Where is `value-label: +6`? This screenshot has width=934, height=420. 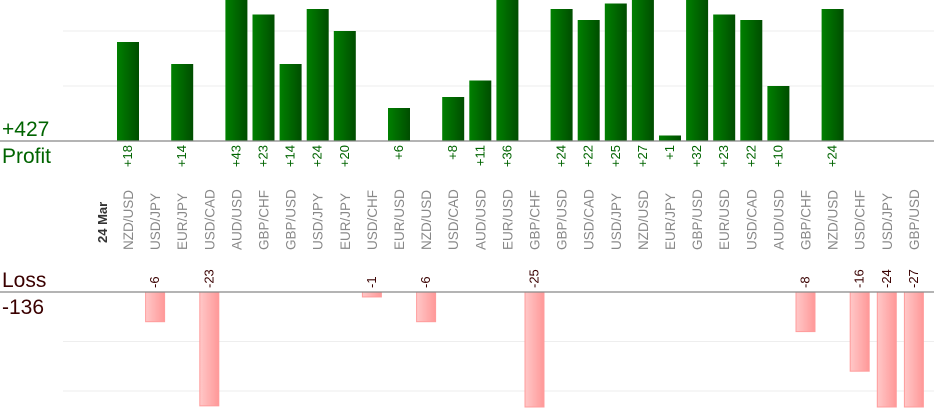 value-label: +6 is located at coordinates (398, 152).